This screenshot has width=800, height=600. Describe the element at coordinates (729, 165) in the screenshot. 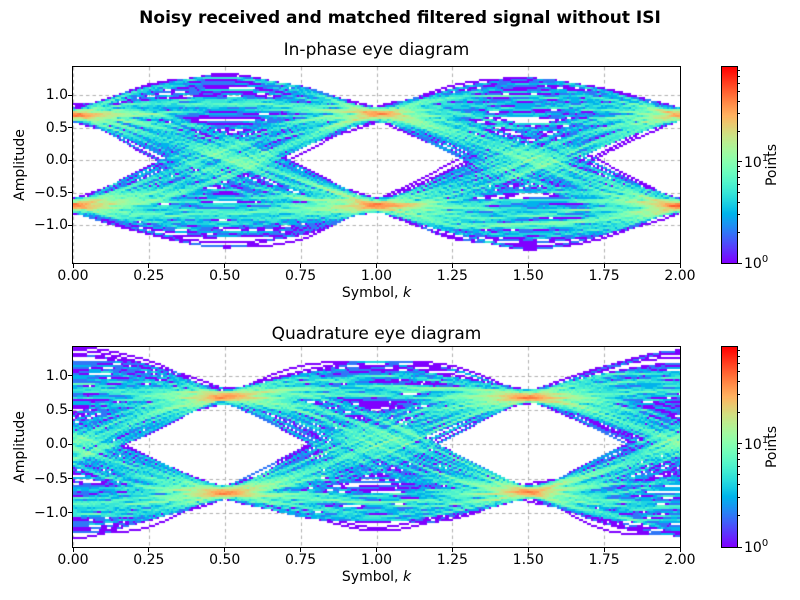

I see `colorbar-inphase` at that location.